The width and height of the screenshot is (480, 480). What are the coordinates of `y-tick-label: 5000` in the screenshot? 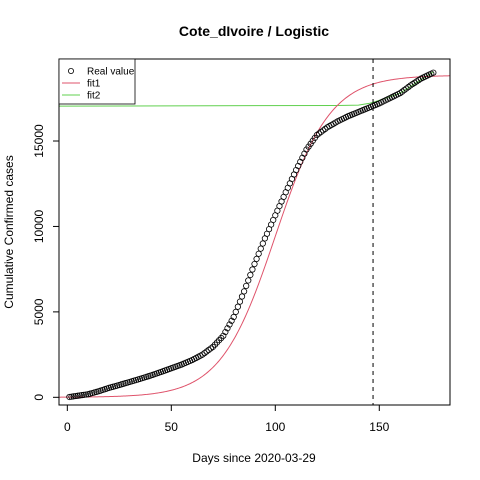 It's located at (39, 311).